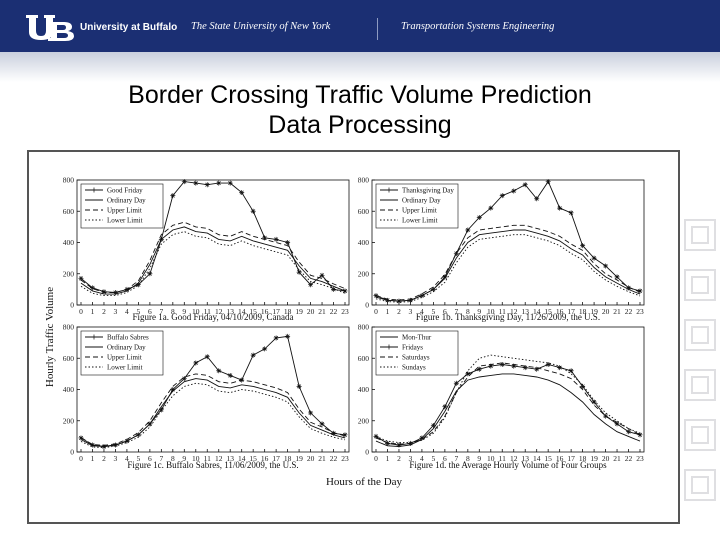 Image resolution: width=720 pixels, height=540 pixels. I want to click on x-tick-label: 0, so click(81, 458).